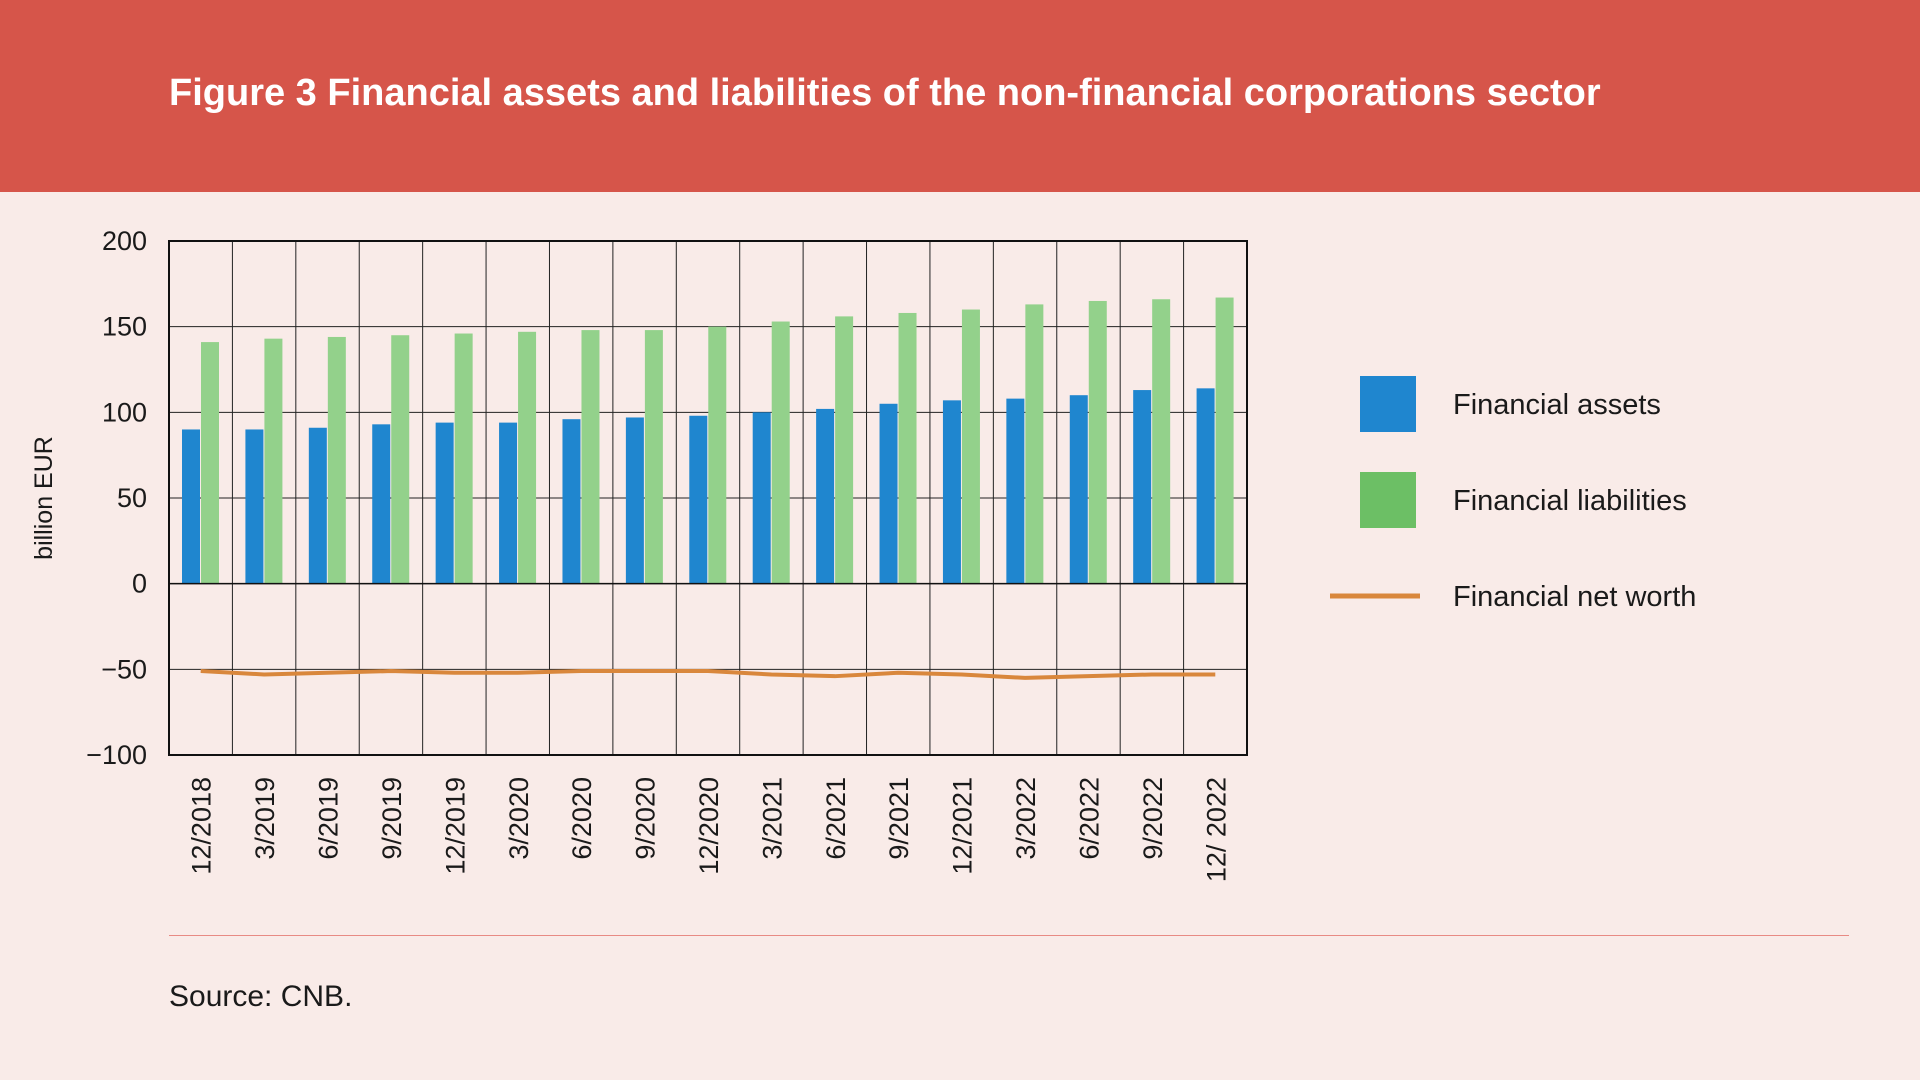  Describe the element at coordinates (1388, 500) in the screenshot. I see `legend-swatch-financial-liabilities` at that location.